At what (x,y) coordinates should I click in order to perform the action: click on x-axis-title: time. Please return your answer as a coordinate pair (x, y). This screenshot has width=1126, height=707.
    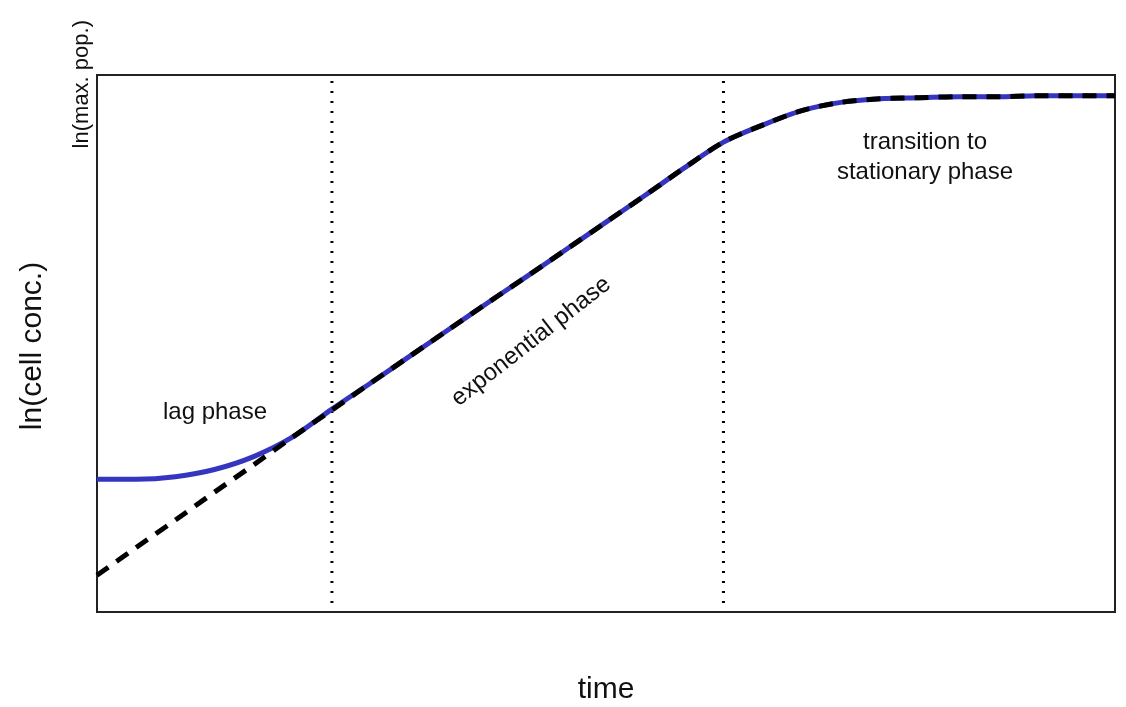
    Looking at the image, I should click on (606, 687).